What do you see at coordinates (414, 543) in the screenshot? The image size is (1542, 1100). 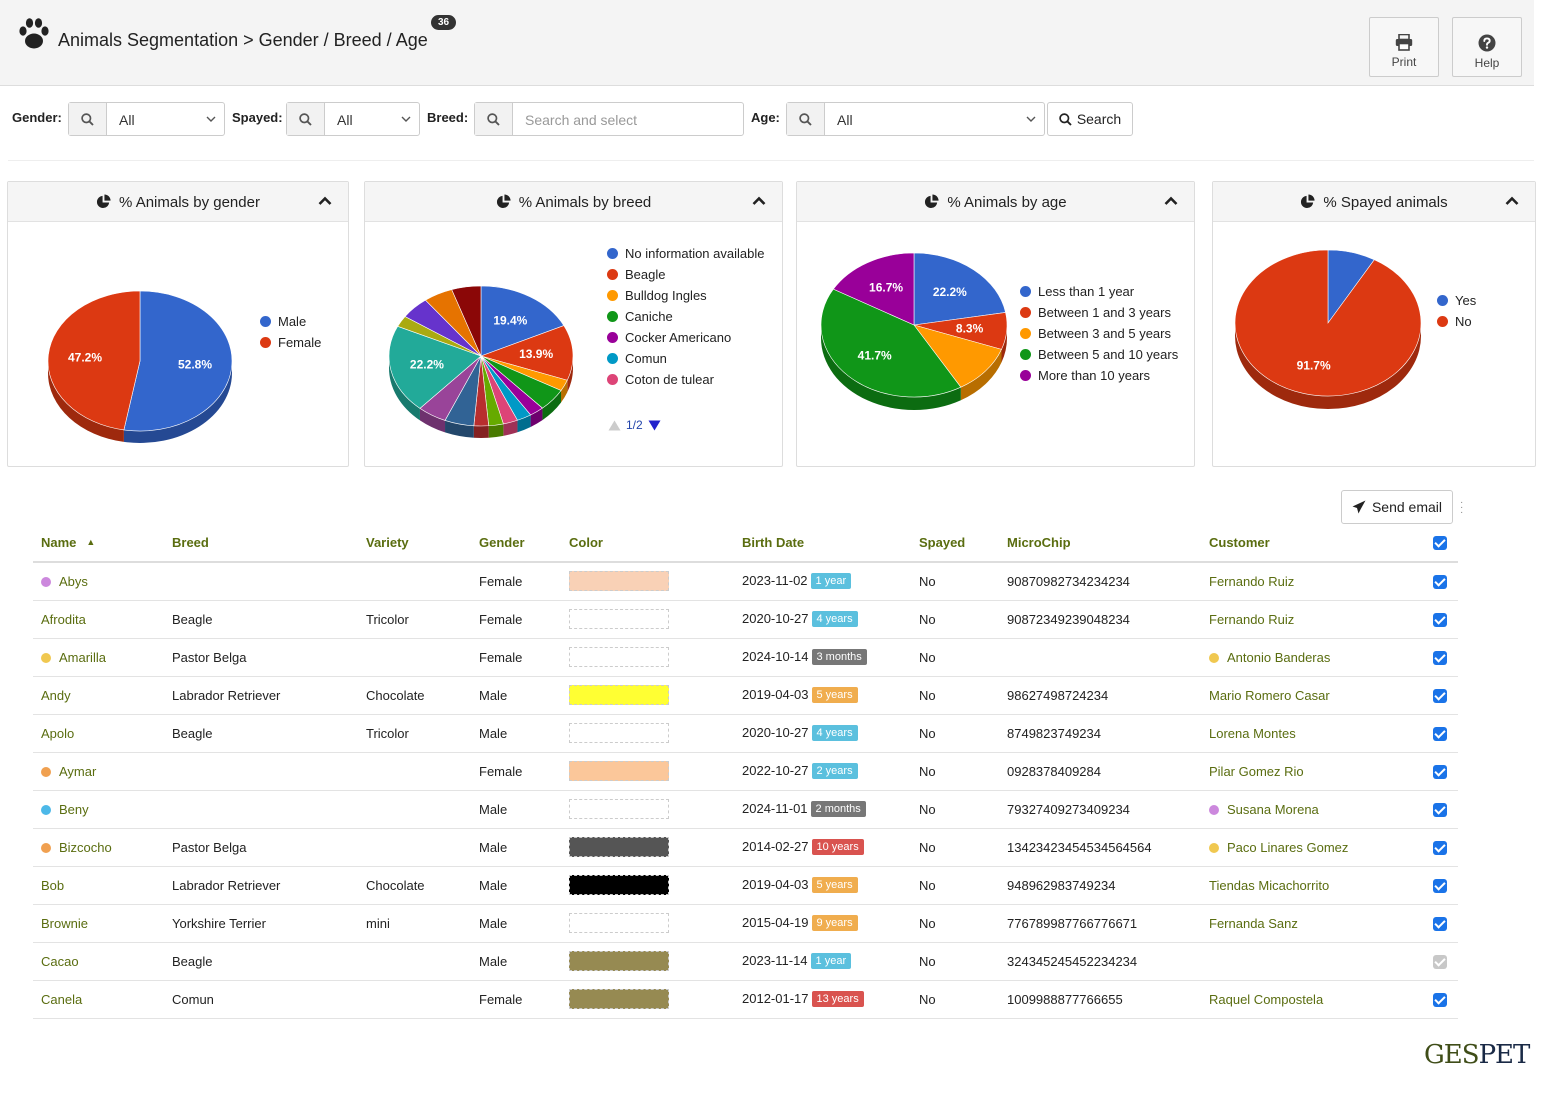 I see `col-variety: Variety` at bounding box center [414, 543].